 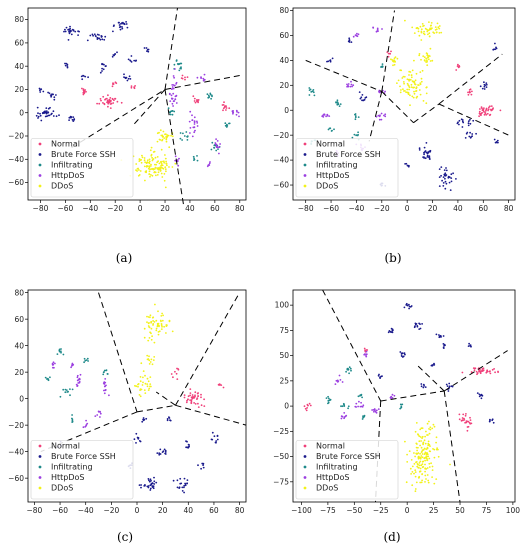 I want to click on legend-label-normal: Normal, so click(x=65, y=144).